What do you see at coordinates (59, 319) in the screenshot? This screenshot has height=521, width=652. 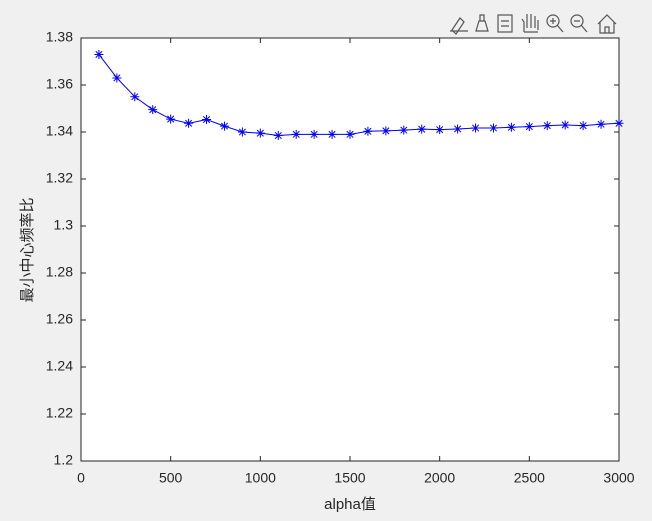 I see `y-tick-label: 1.26` at bounding box center [59, 319].